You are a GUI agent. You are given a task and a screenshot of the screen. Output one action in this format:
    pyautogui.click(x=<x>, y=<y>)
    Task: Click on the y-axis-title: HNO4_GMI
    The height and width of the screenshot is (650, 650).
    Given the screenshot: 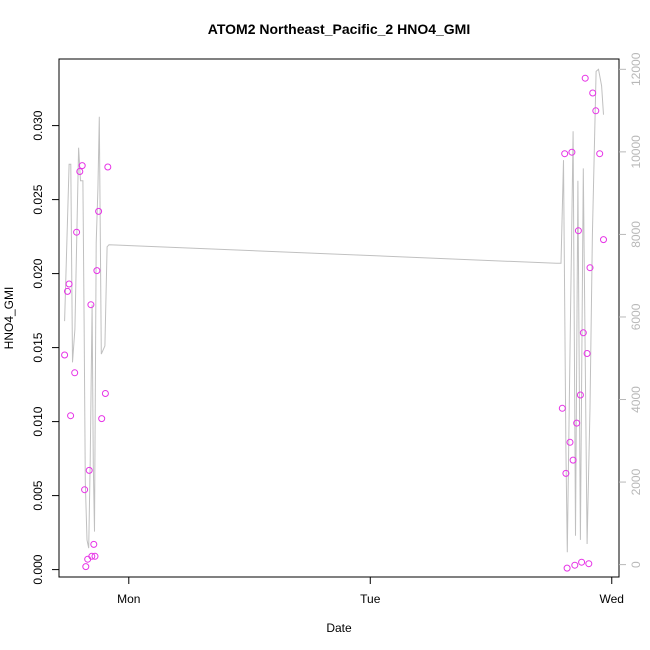 What is the action you would take?
    pyautogui.click(x=9, y=318)
    